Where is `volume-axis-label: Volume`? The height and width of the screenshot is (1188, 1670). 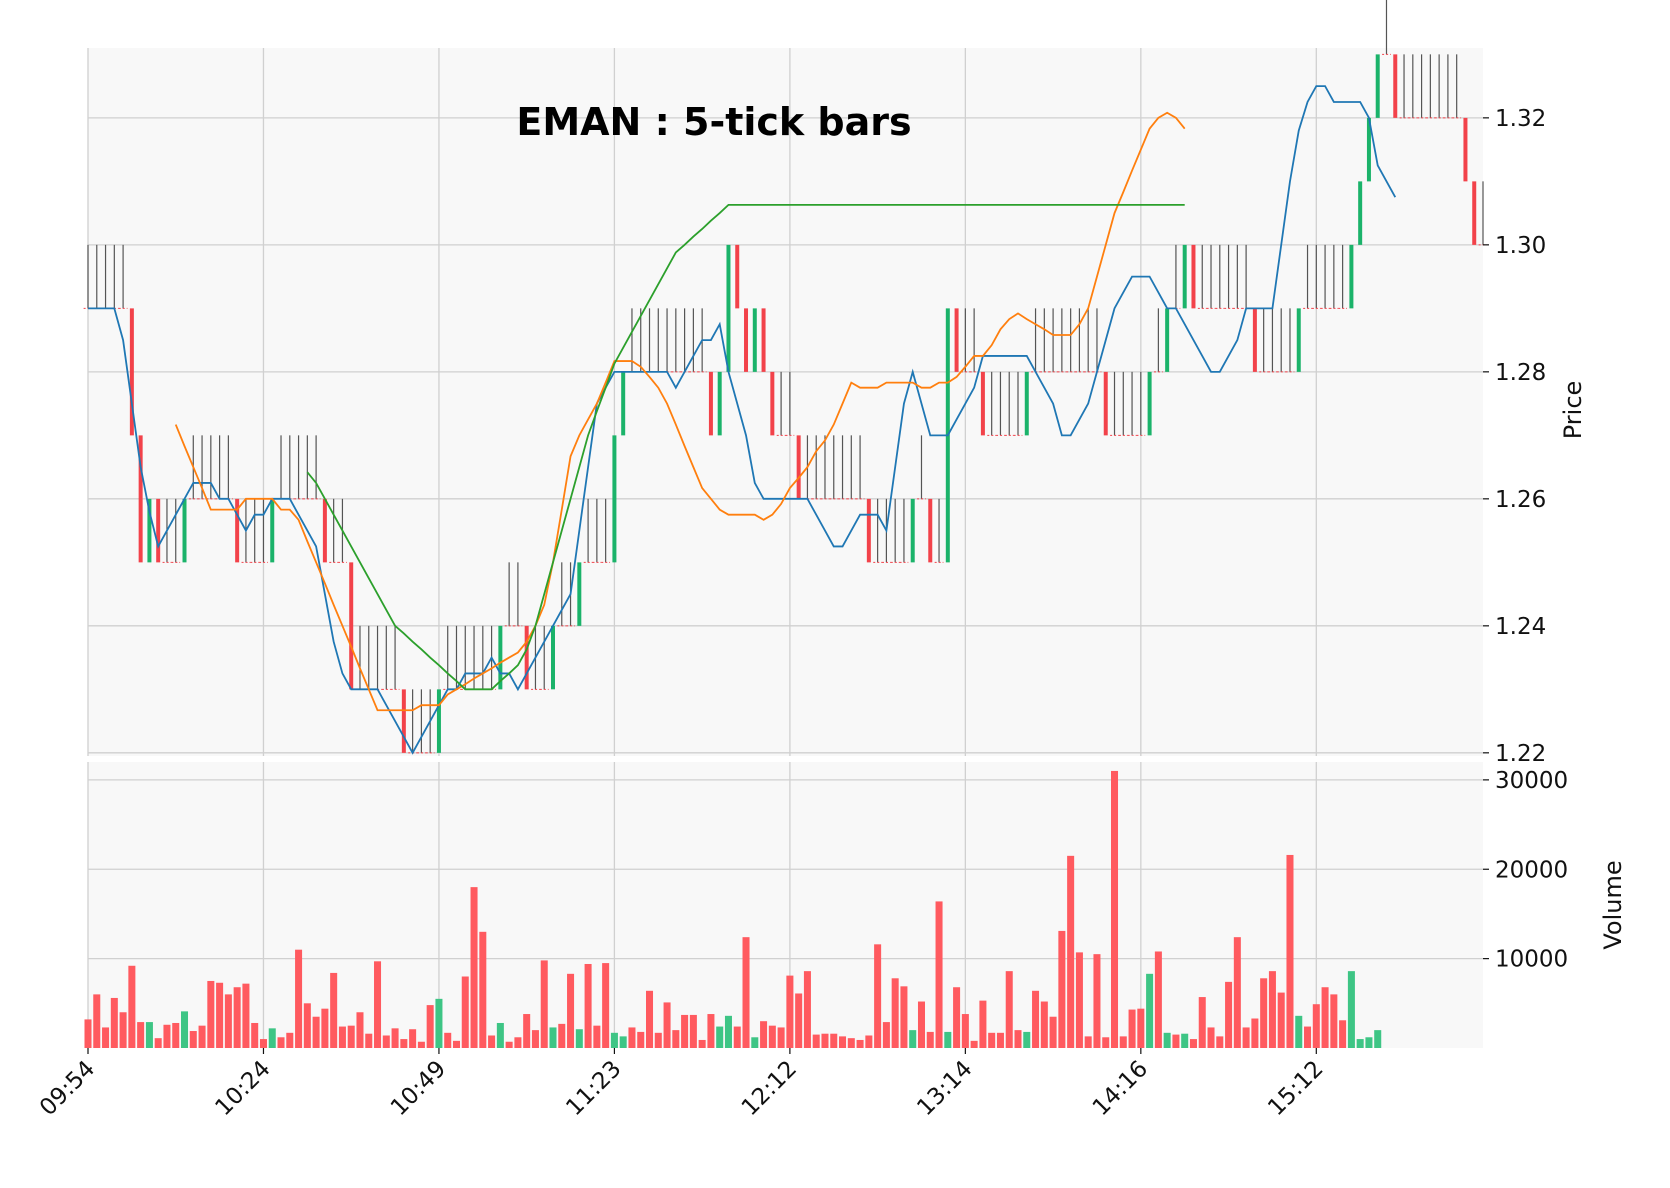 volume-axis-label: Volume is located at coordinates (1613, 904).